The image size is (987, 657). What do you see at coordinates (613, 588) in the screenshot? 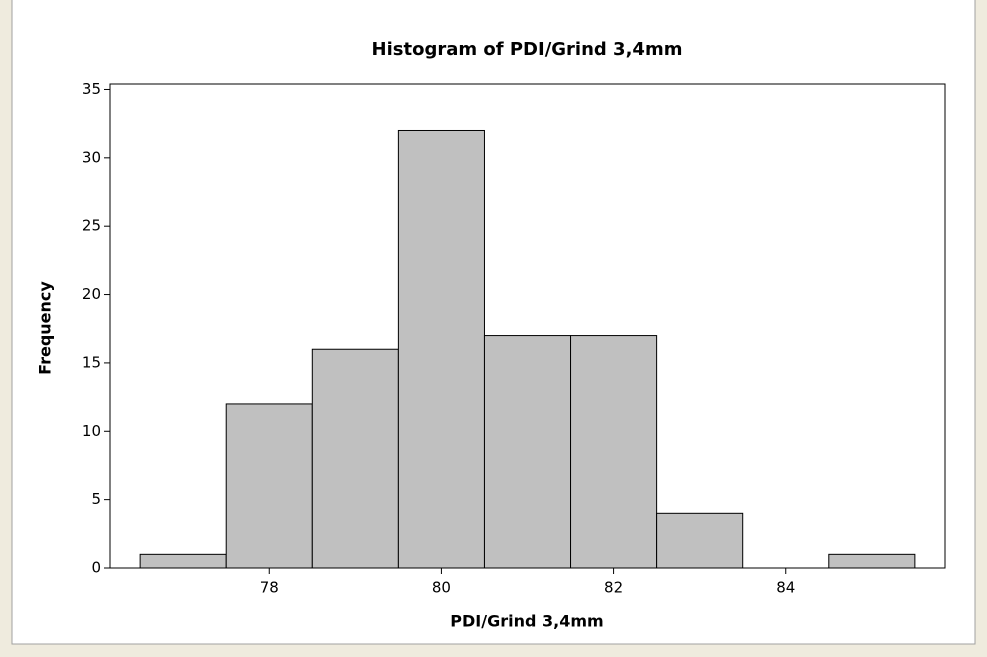
I see `x-tick-label: 82` at bounding box center [613, 588].